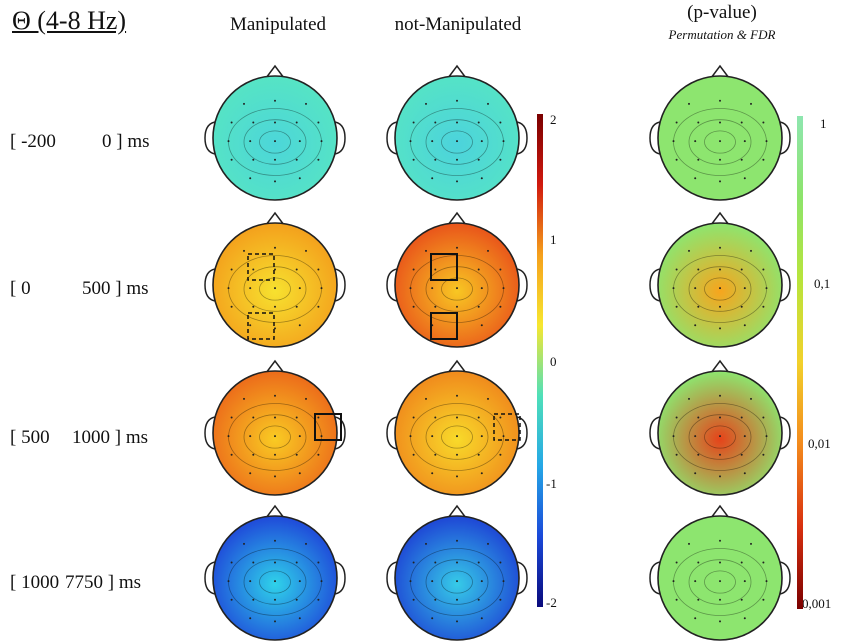 This screenshot has height=643, width=854. What do you see at coordinates (261, 267) in the screenshot?
I see `roi-box` at bounding box center [261, 267].